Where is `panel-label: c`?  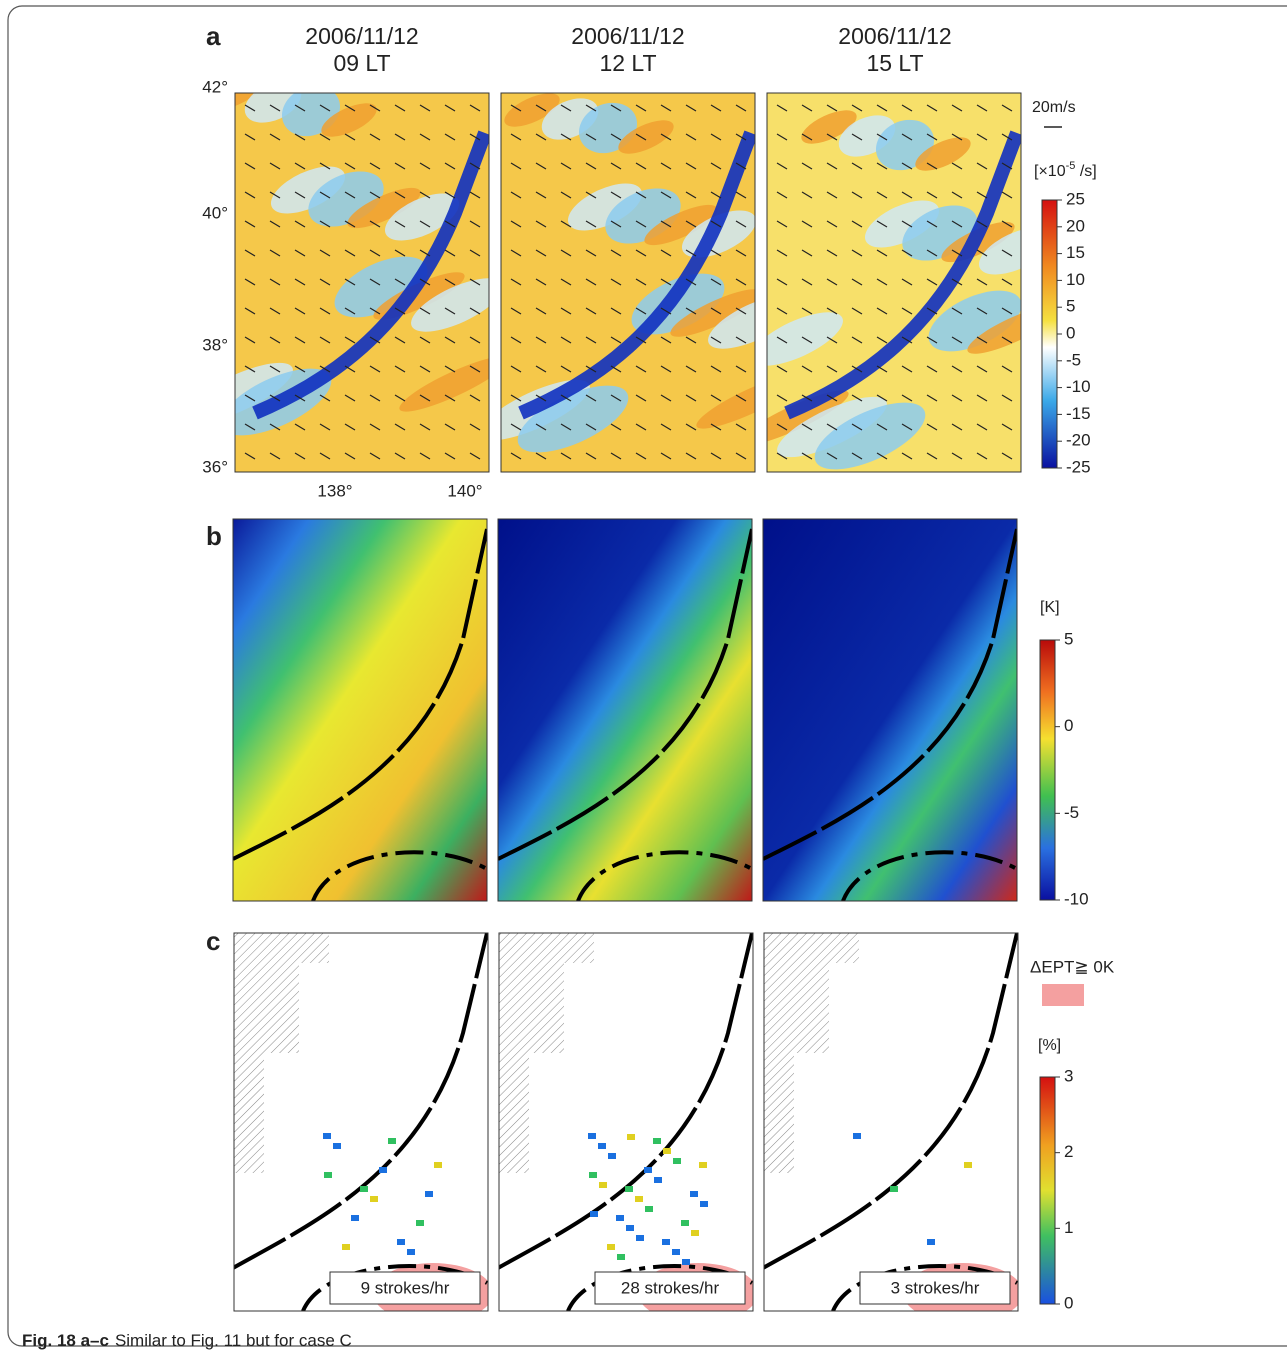 panel-label: c is located at coordinates (213, 941).